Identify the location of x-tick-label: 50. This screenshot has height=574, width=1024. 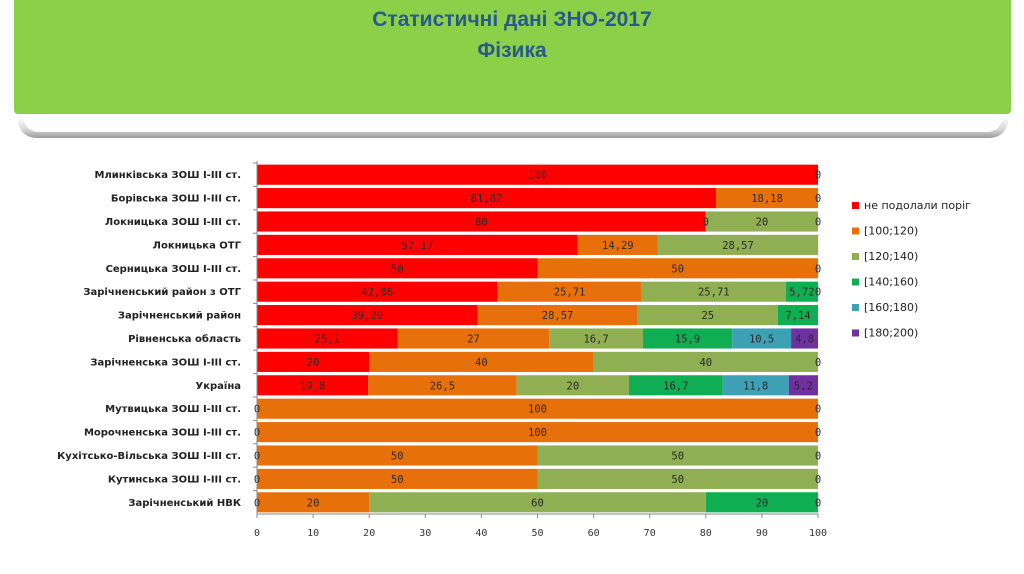
(537, 533).